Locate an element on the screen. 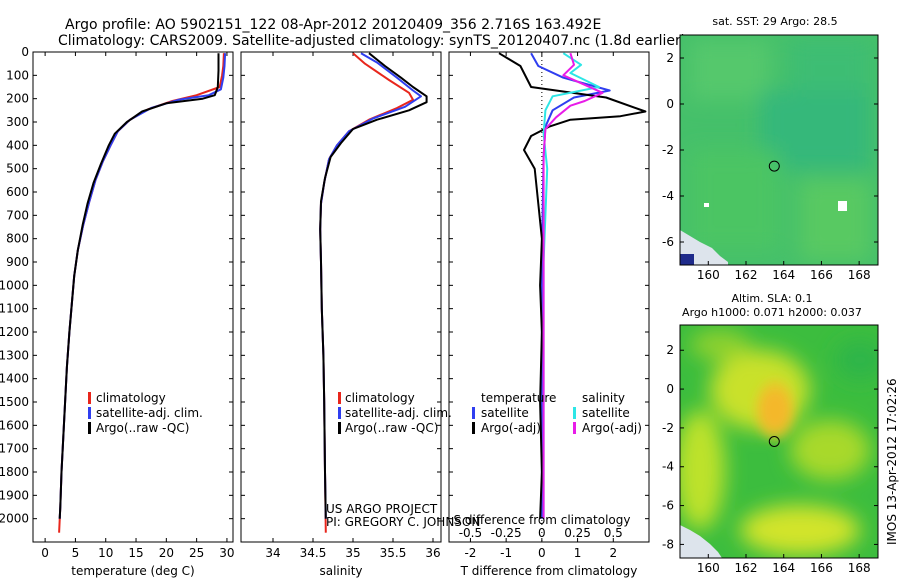 Image resolution: width=900 pixels, height=580 pixels. x-tick-label: 35 is located at coordinates (352, 553).